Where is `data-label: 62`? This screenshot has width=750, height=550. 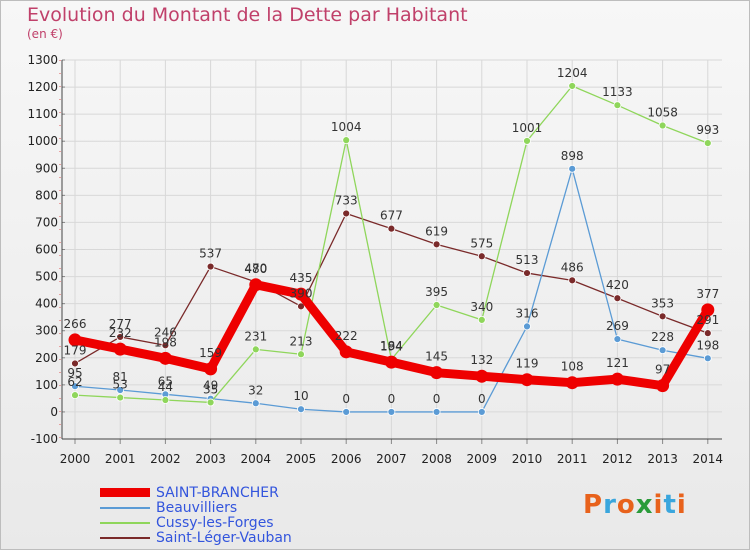
data-label: 62 is located at coordinates (74, 382).